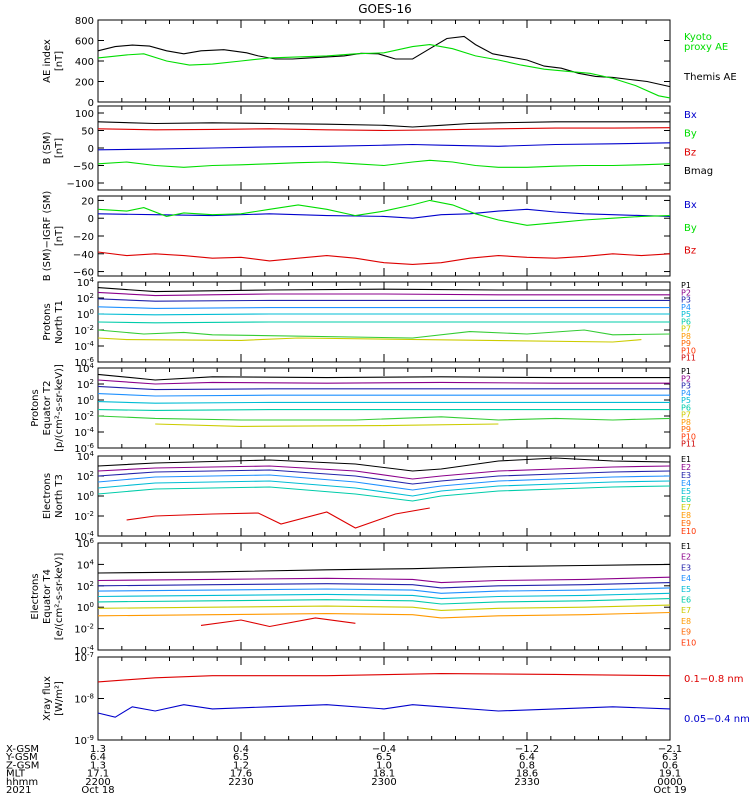  What do you see at coordinates (47, 321) in the screenshot?
I see `ylabel-pn: Protons` at bounding box center [47, 321].